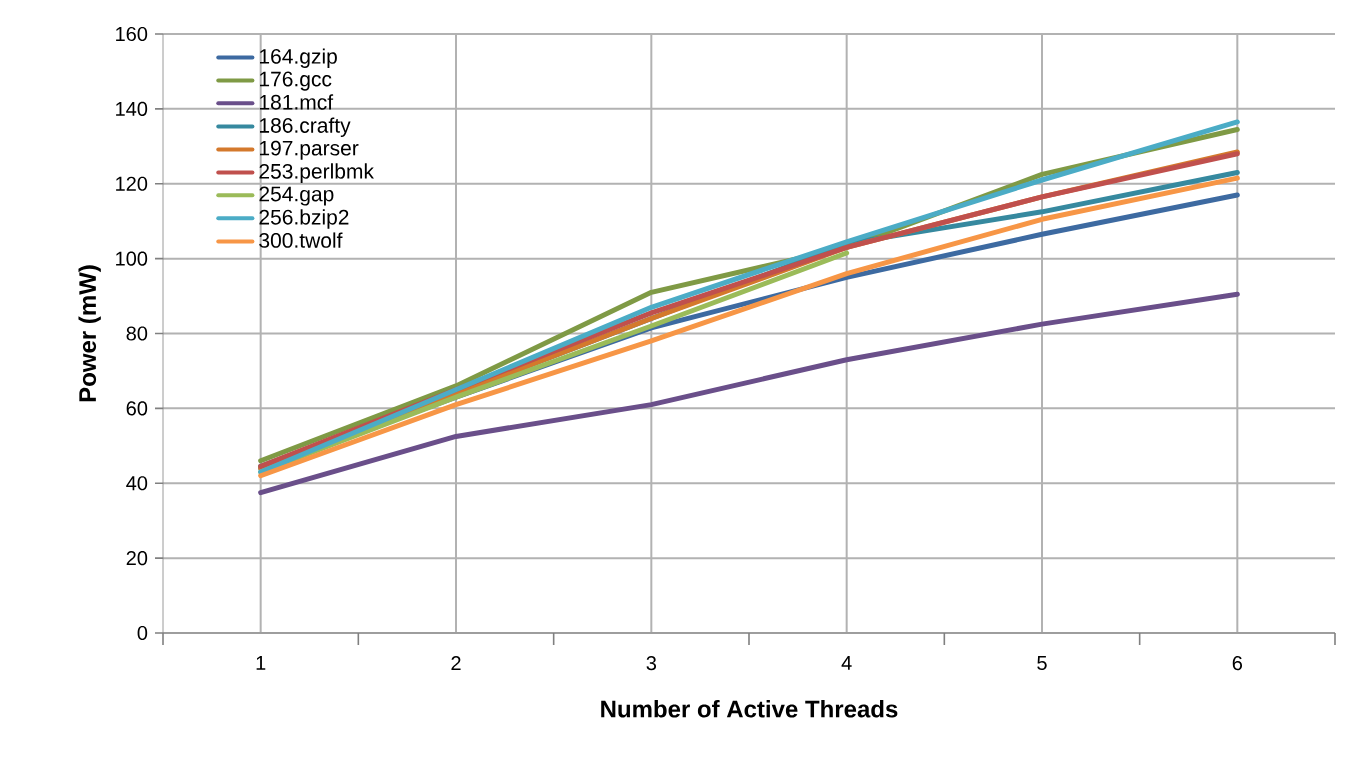 The image size is (1356, 757). I want to click on y-tick-label: 100, so click(132, 258).